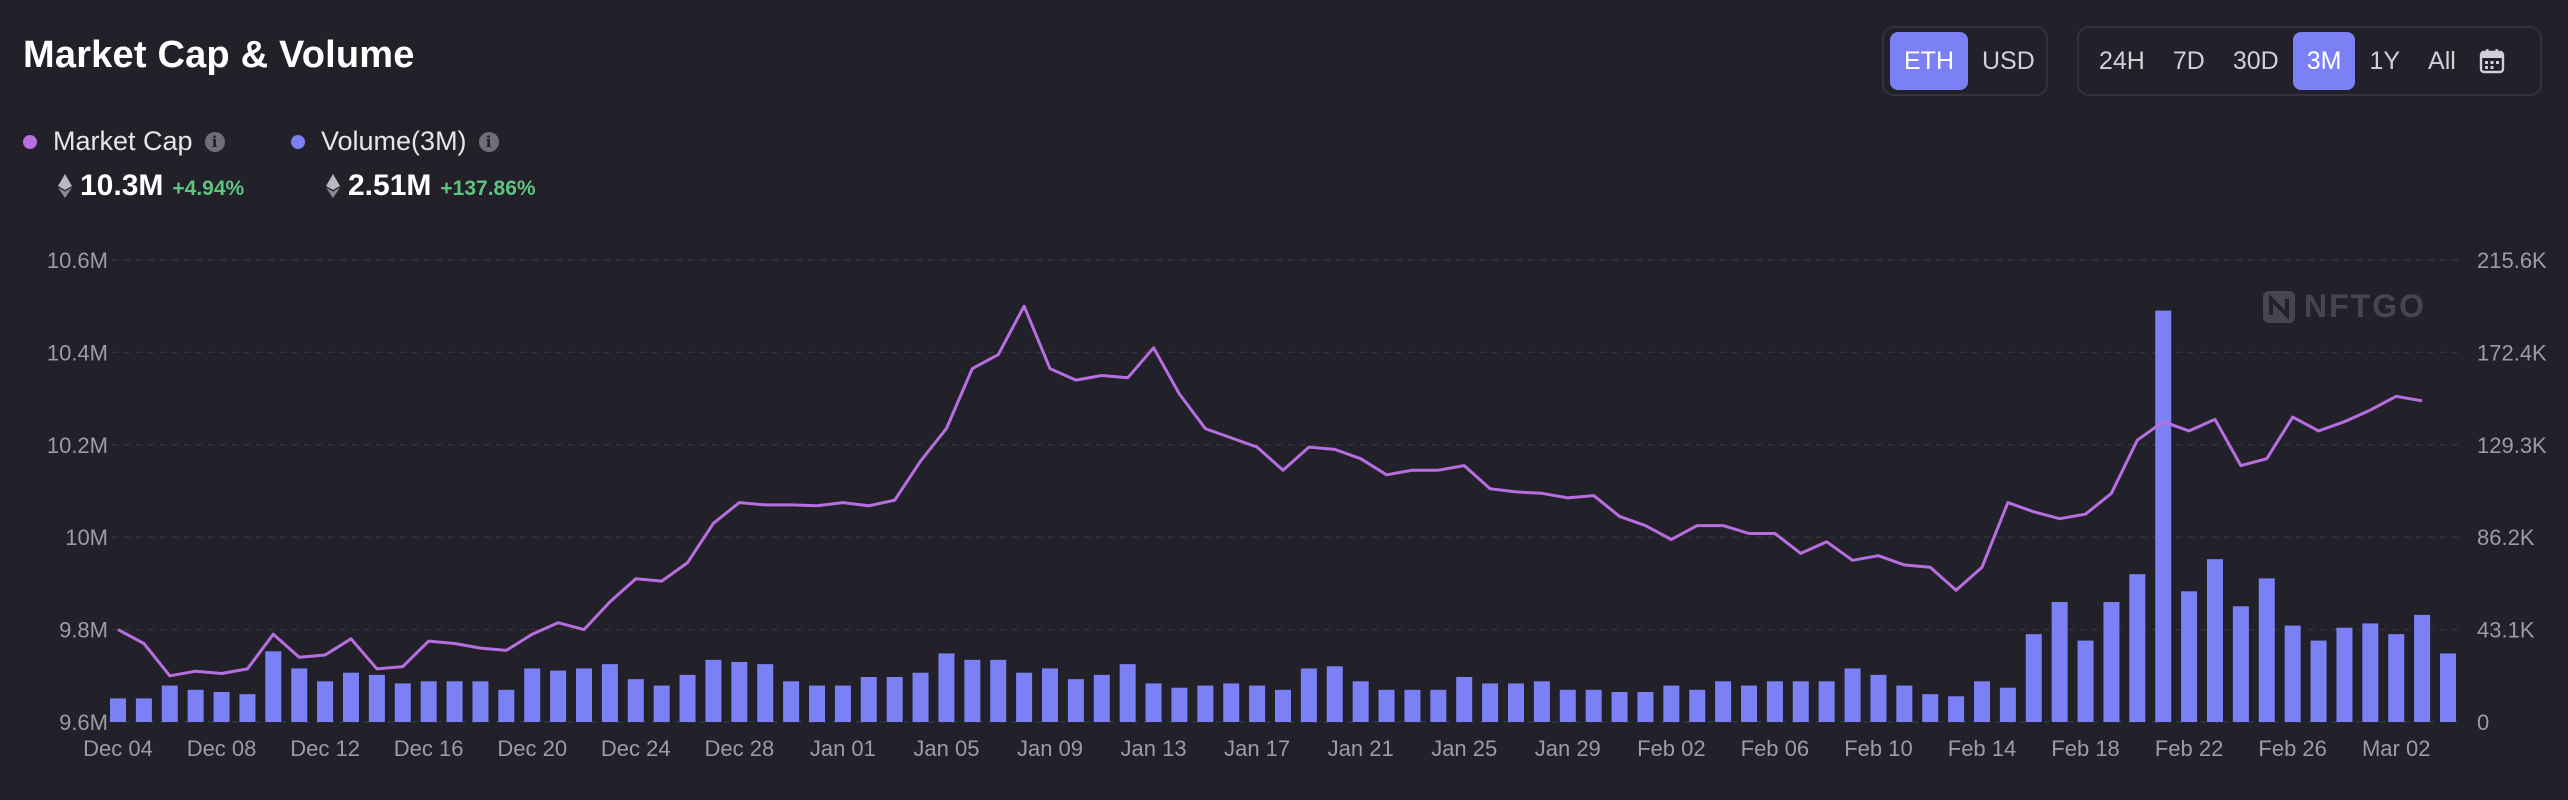 The height and width of the screenshot is (800, 2568). I want to click on x-tick-label: Jan 01, so click(843, 748).